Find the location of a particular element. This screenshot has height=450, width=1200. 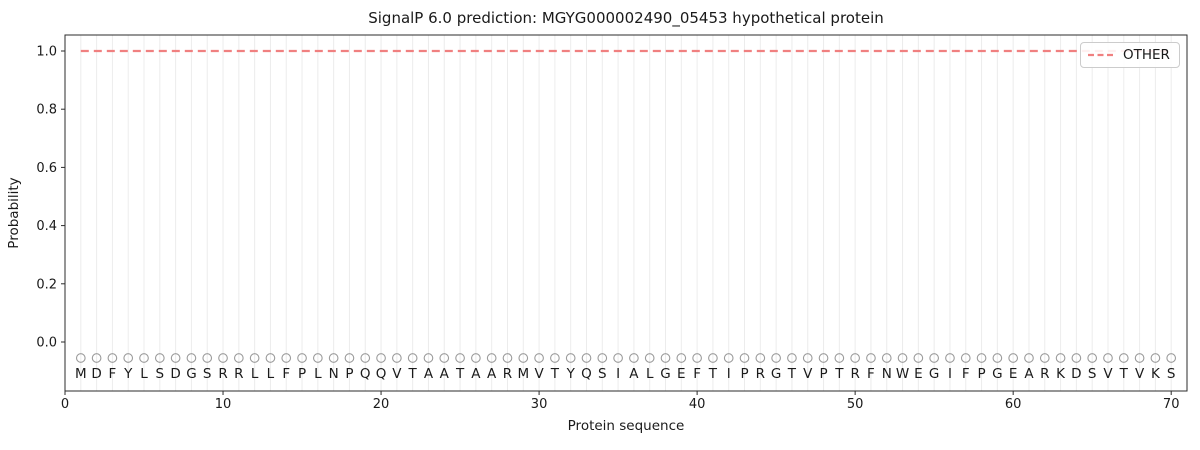

legend-other-line-sample is located at coordinates (1102, 55).